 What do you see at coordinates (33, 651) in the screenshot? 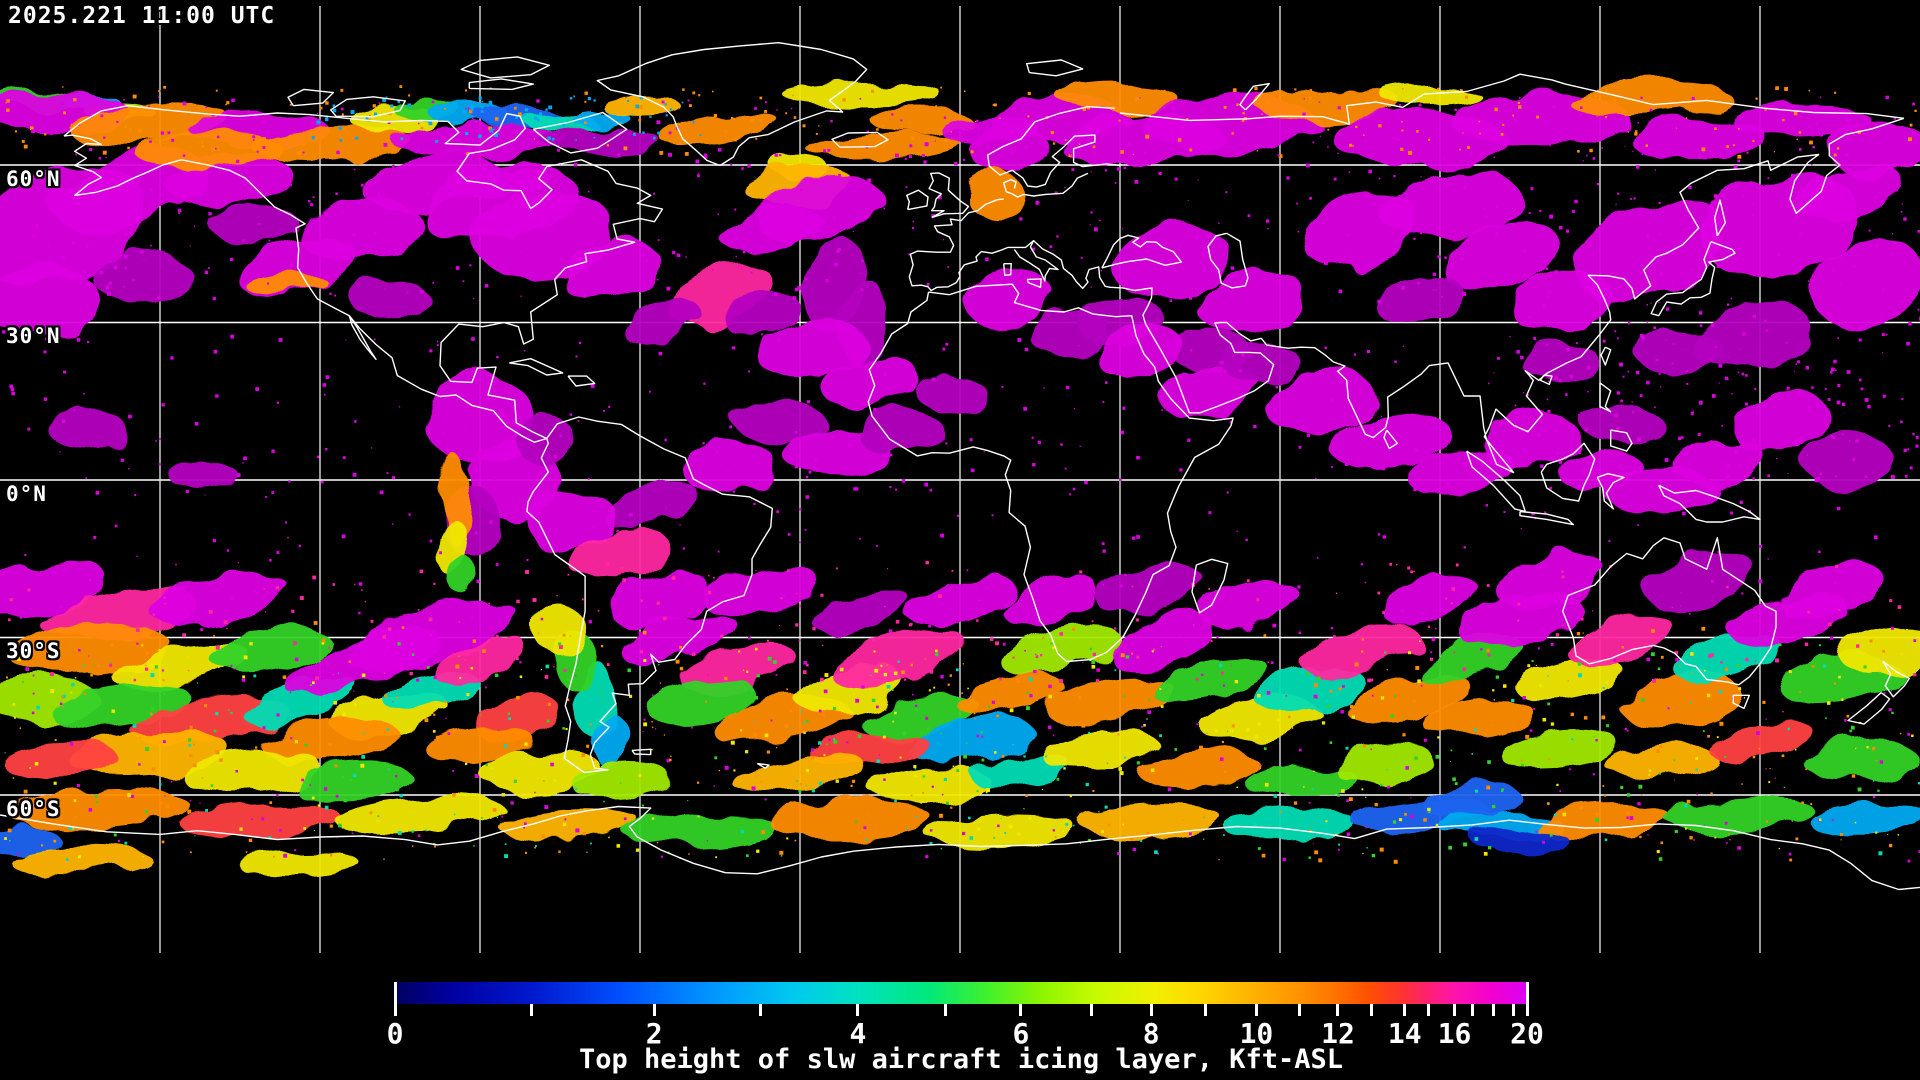
I see `latitude-label: 30°S` at bounding box center [33, 651].